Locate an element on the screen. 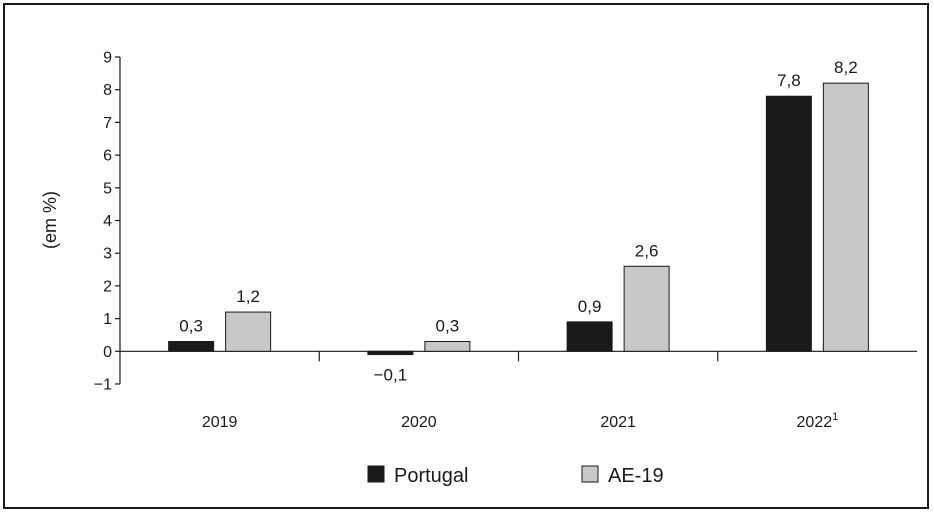 The image size is (934, 513). y-tick-label: −1 is located at coordinates (103, 385).